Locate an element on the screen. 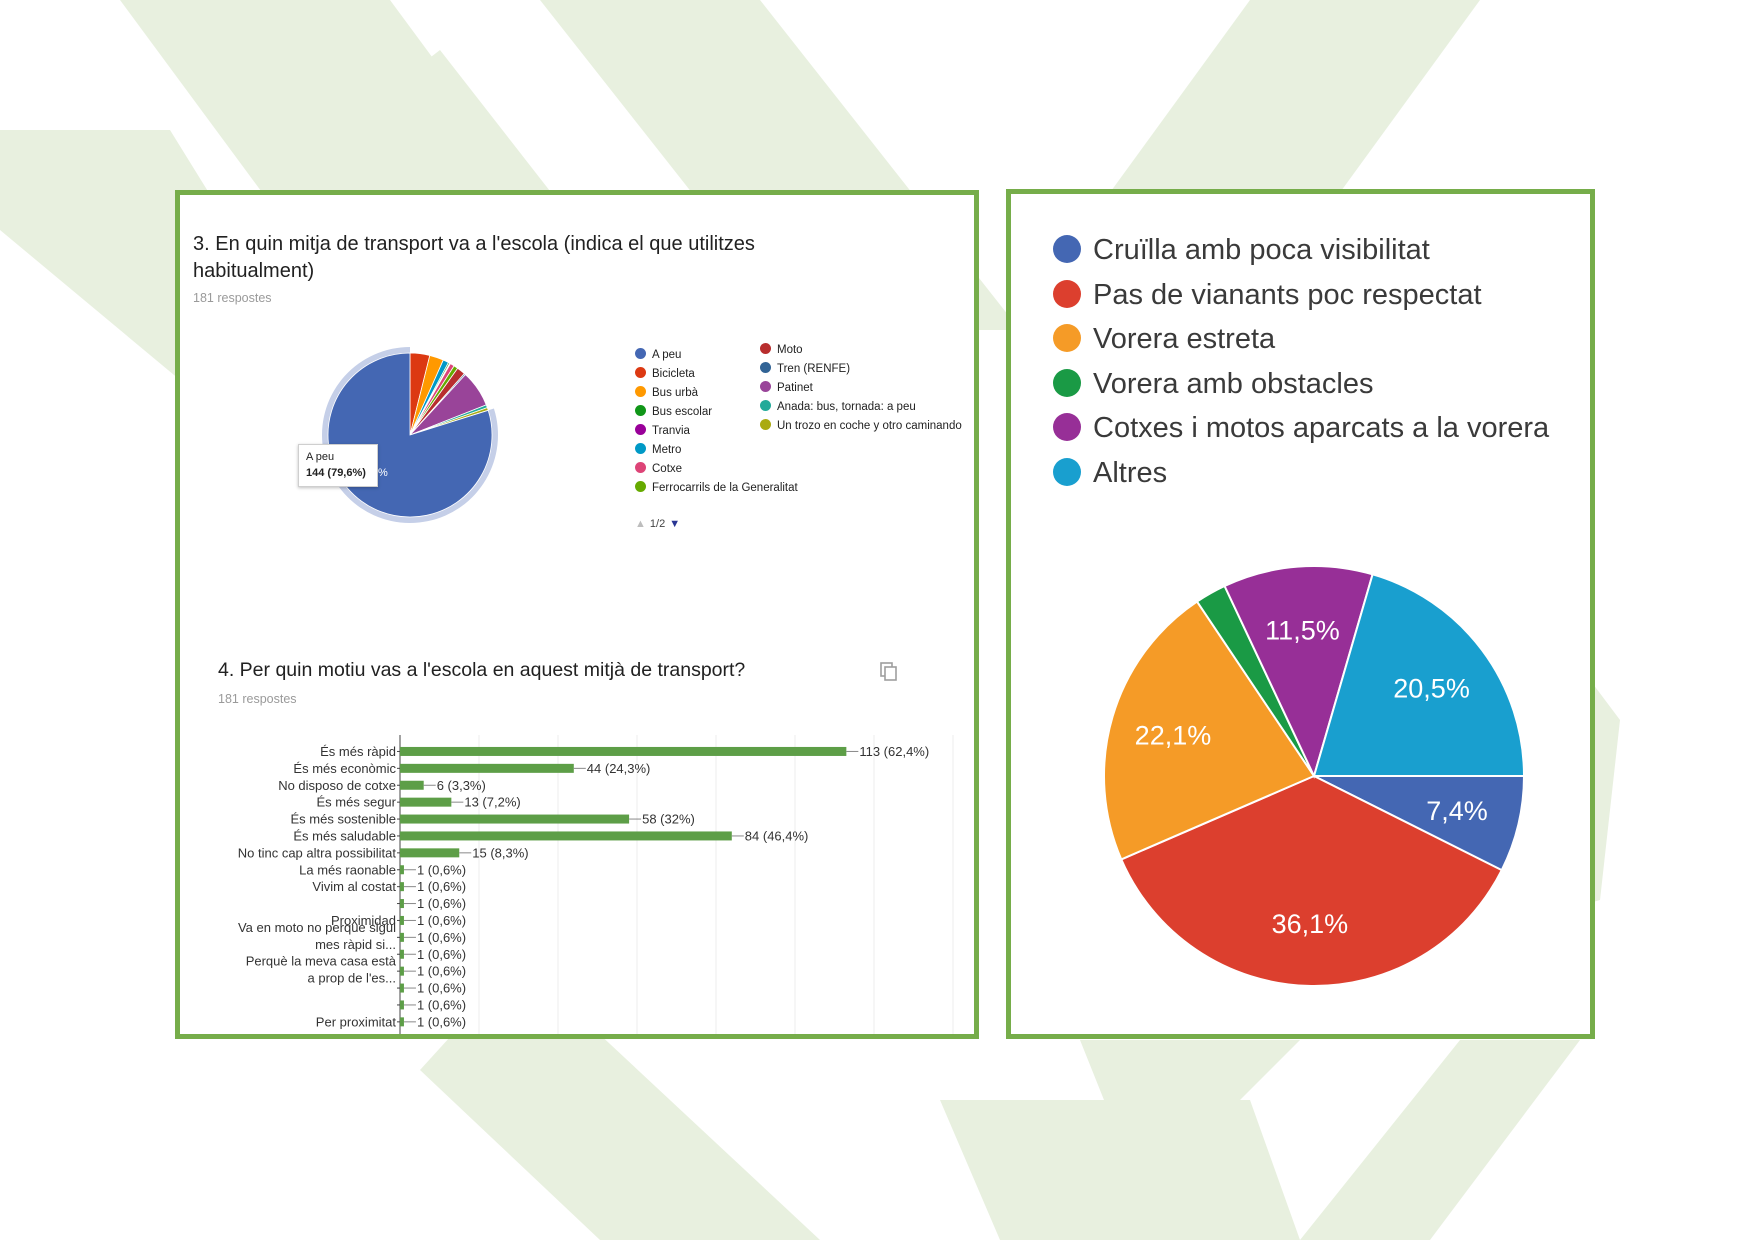 The width and height of the screenshot is (1754, 1240). legend-label: Un trozo en coche y otro caminando is located at coordinates (869, 426).